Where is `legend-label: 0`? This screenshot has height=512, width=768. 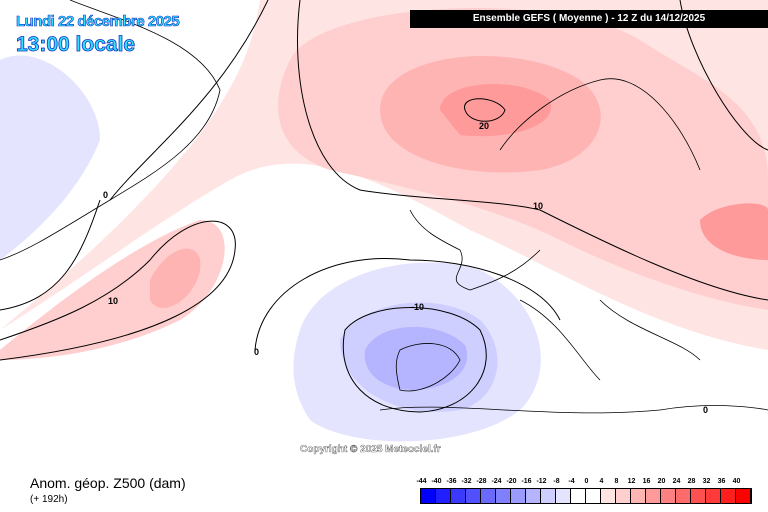
legend-label: 0 is located at coordinates (586, 481).